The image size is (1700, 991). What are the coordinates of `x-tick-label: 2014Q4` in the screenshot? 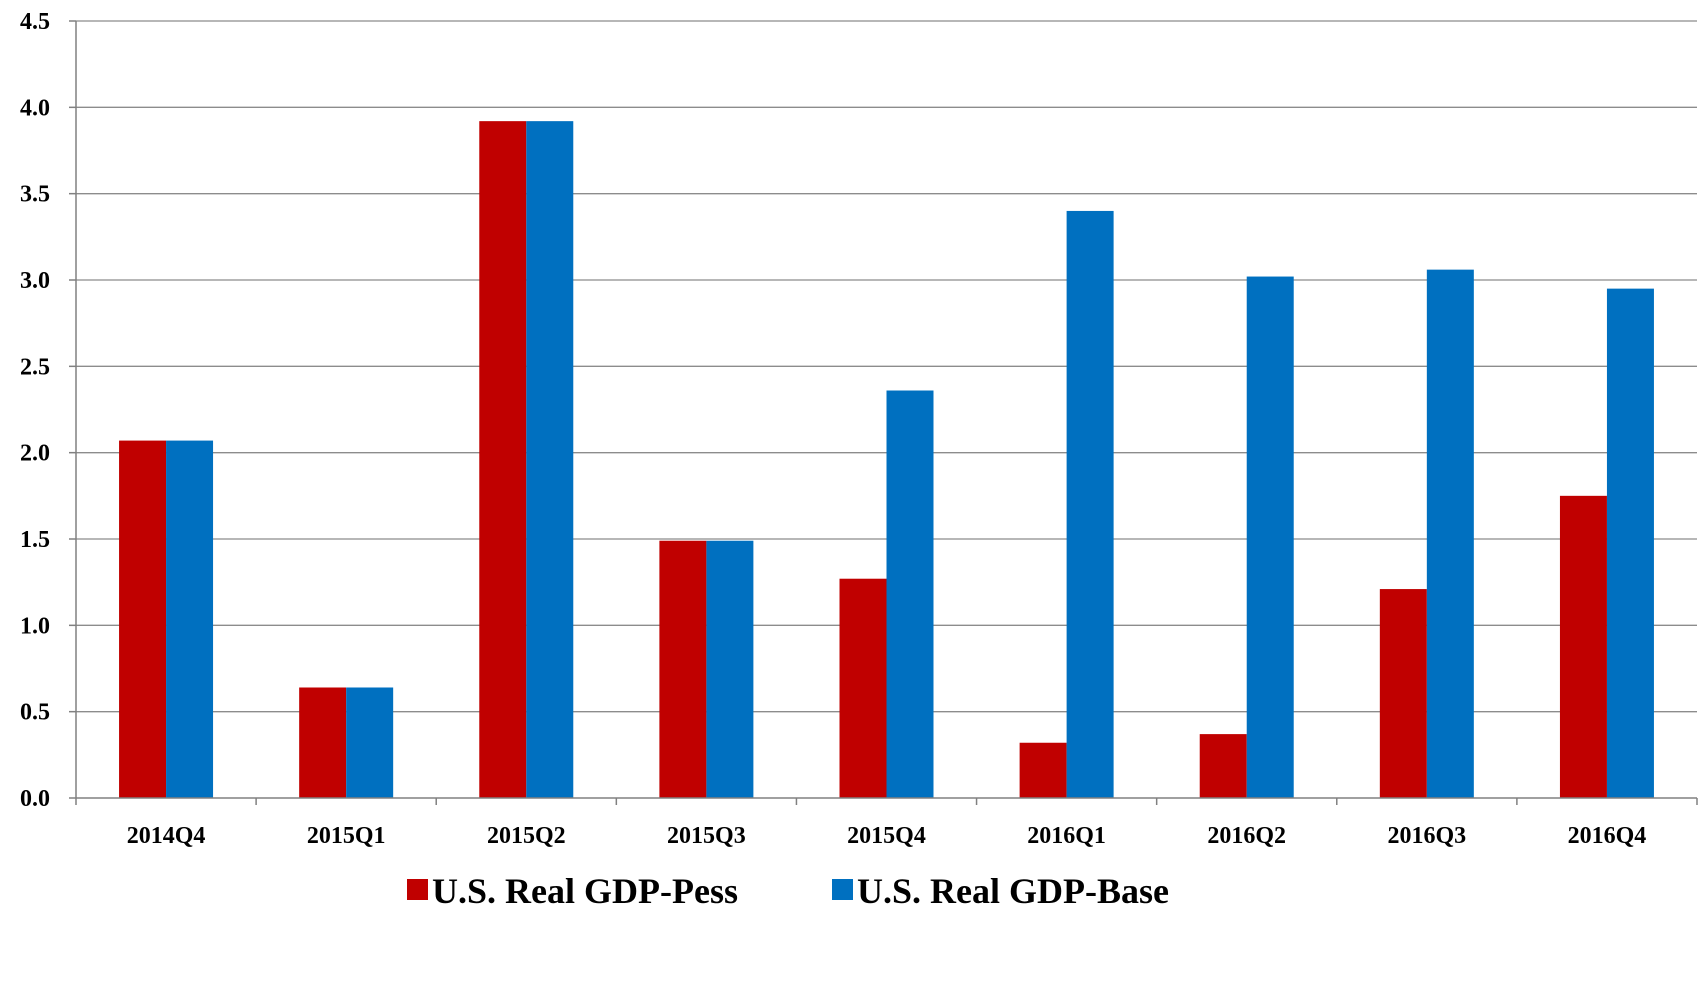 It's located at (166, 836).